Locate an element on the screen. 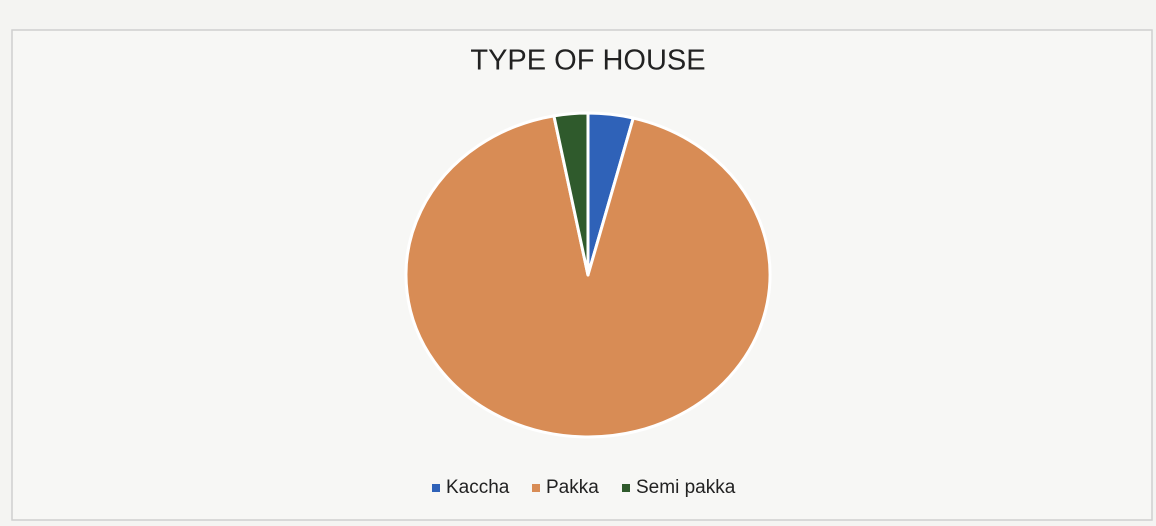 This screenshot has width=1156, height=526. pie-slice is located at coordinates (571, 194).